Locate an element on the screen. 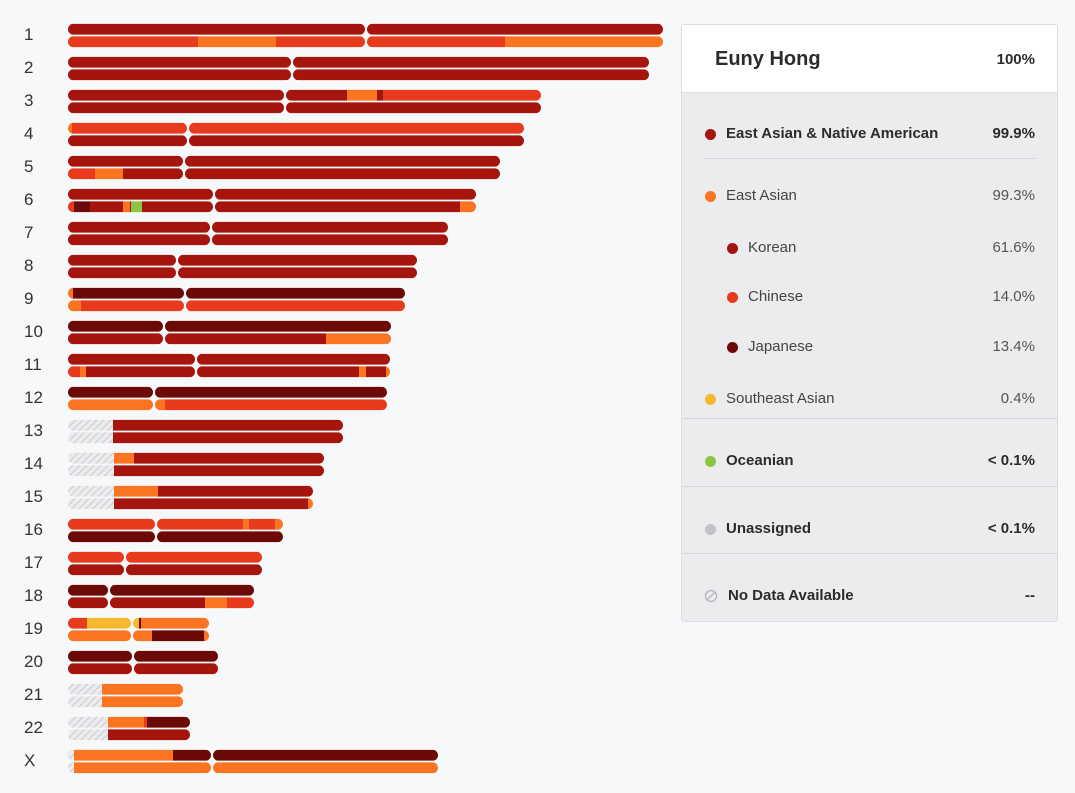 The height and width of the screenshot is (793, 1075). legend-label: Oceanian is located at coordinates (760, 460).